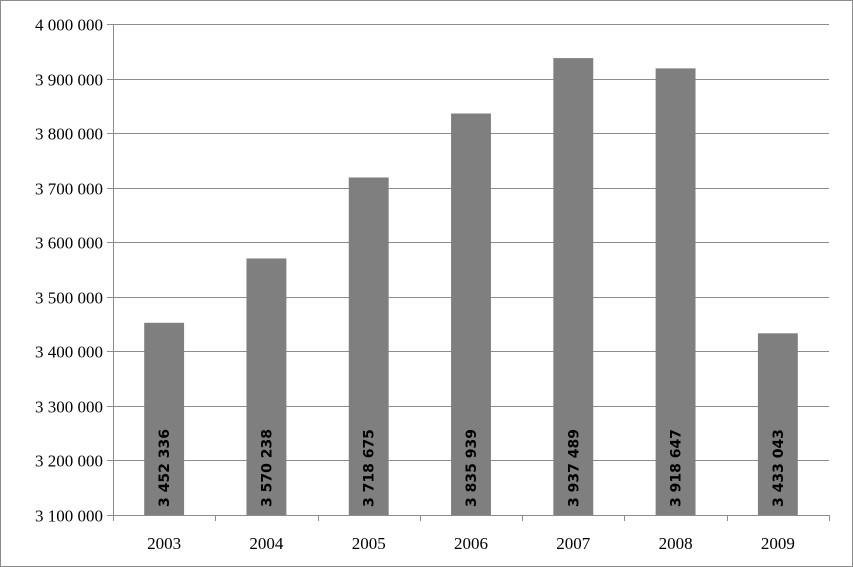  Describe the element at coordinates (69, 25) in the screenshot. I see `y-tick-label: 4 000 000` at that location.